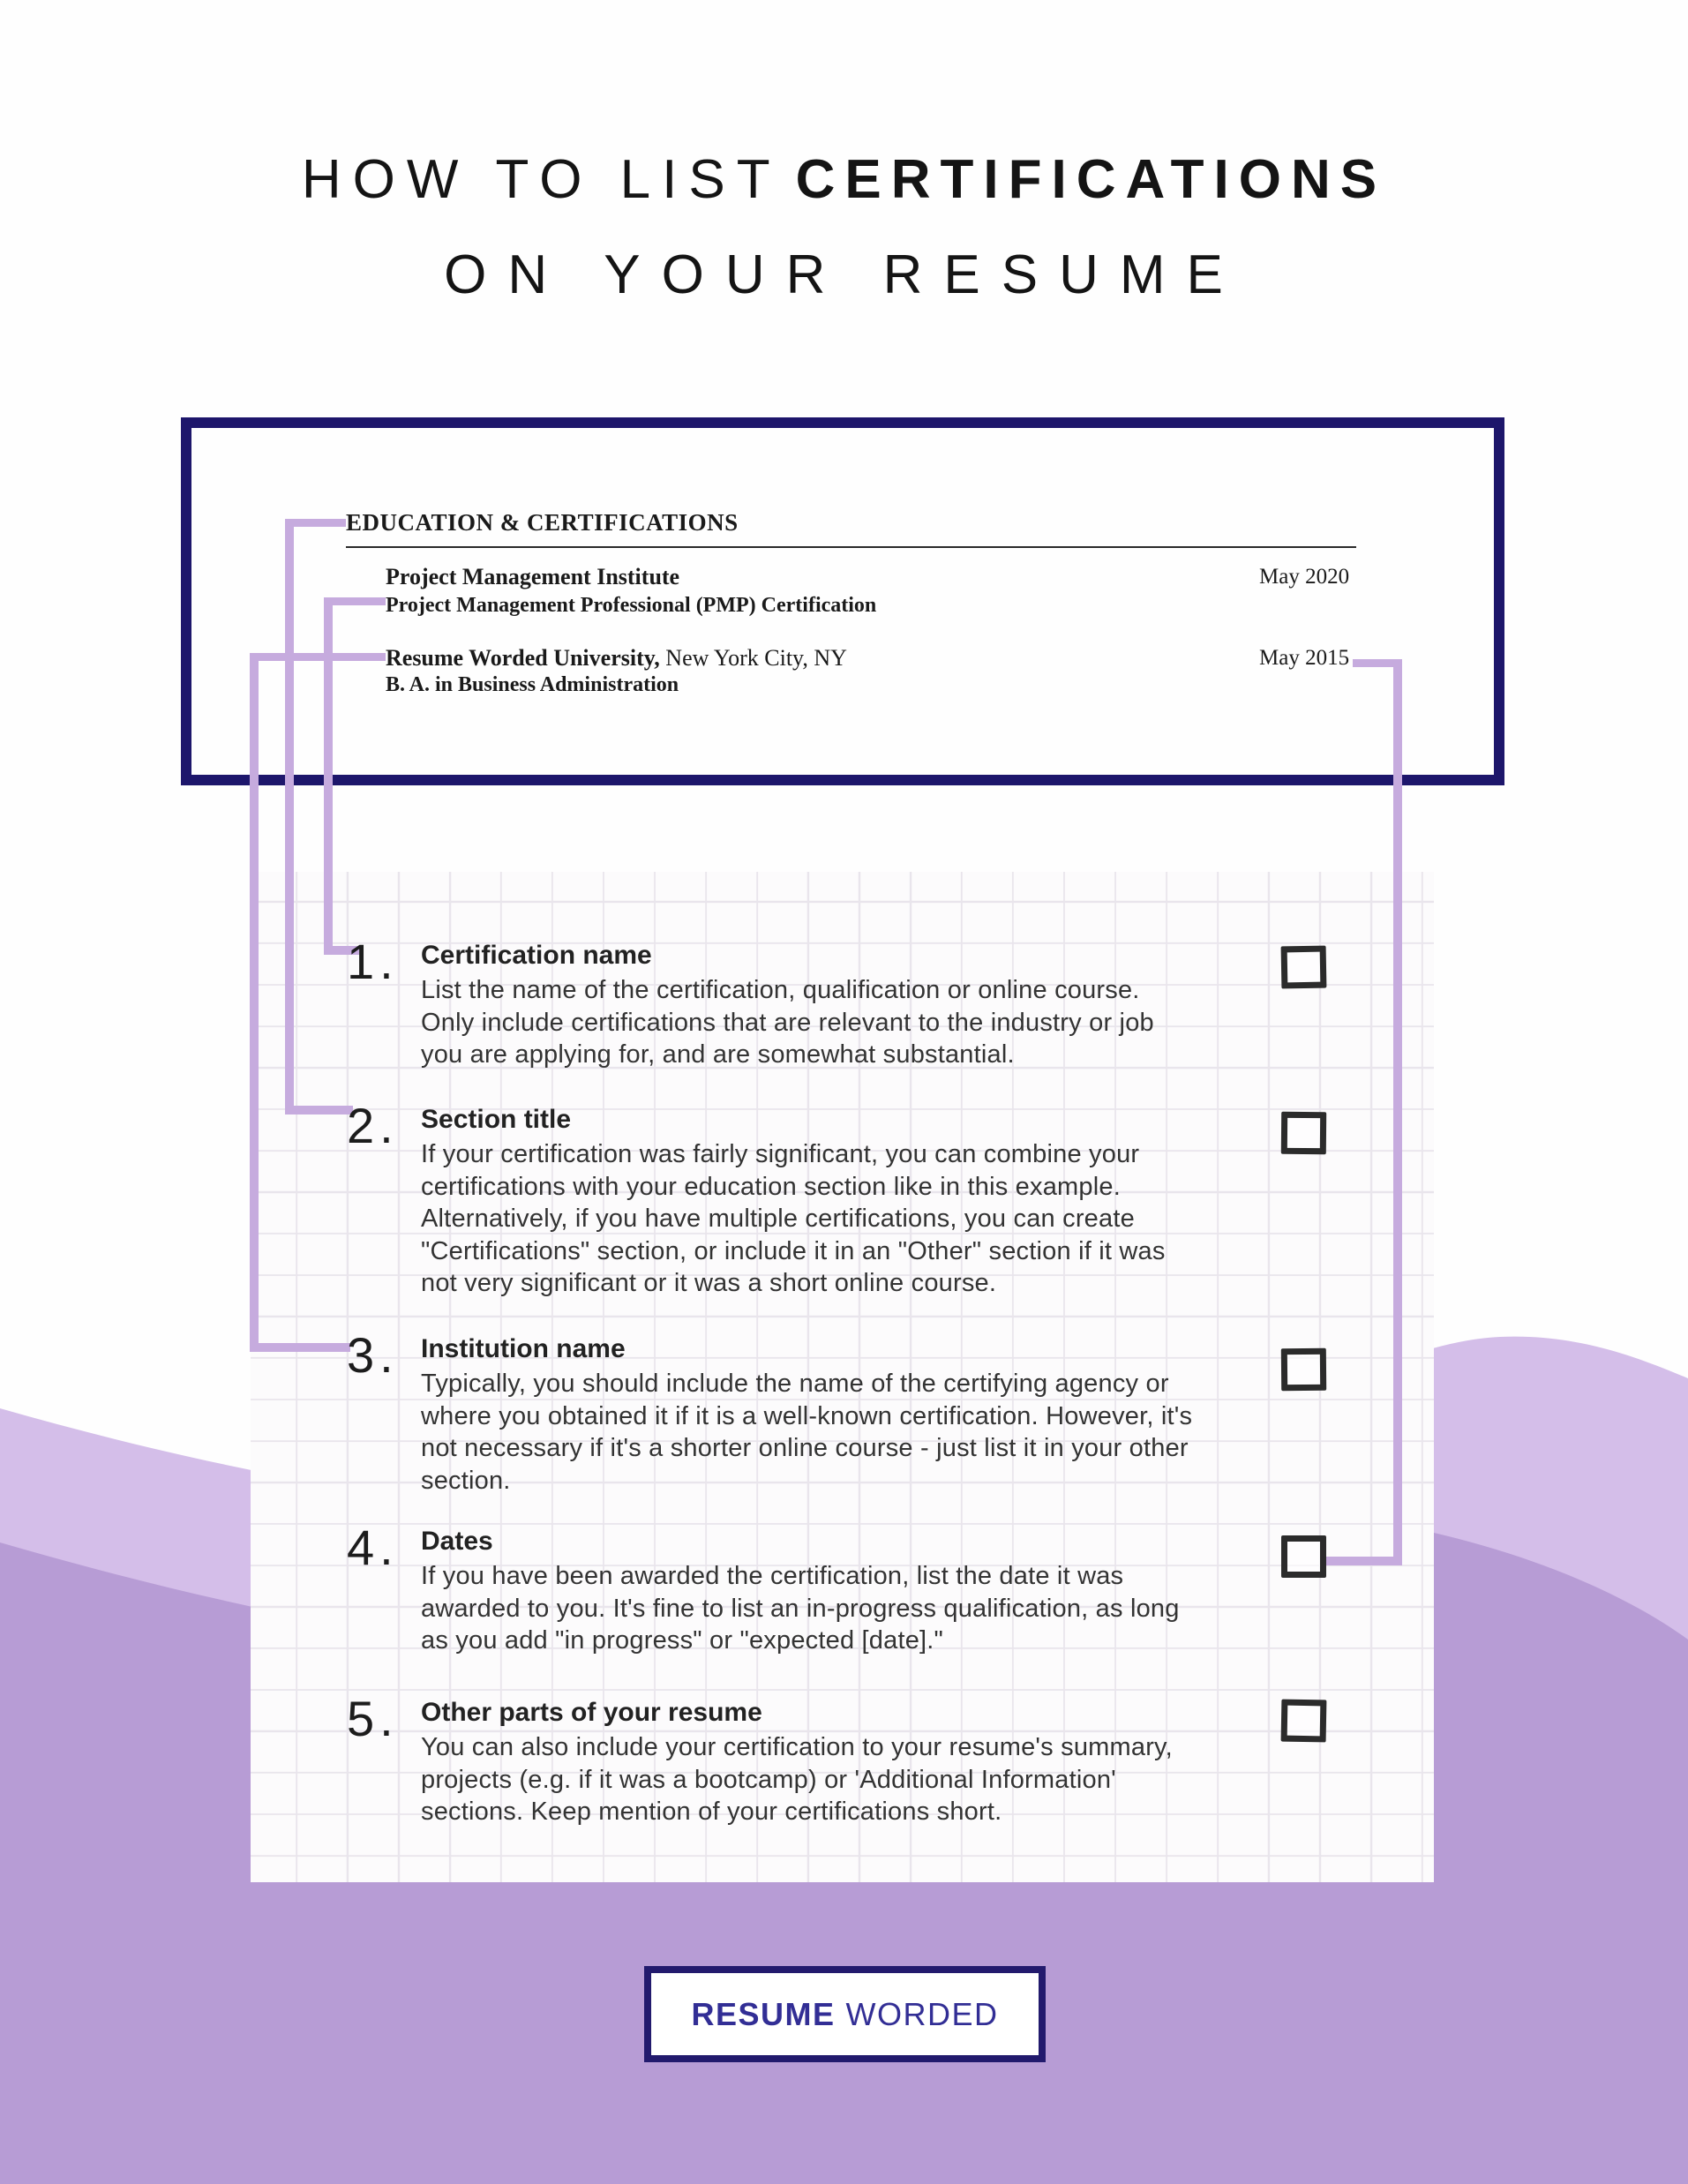 The height and width of the screenshot is (2184, 1688). Describe the element at coordinates (523, 1348) in the screenshot. I see `step-heading: Institution name` at that location.